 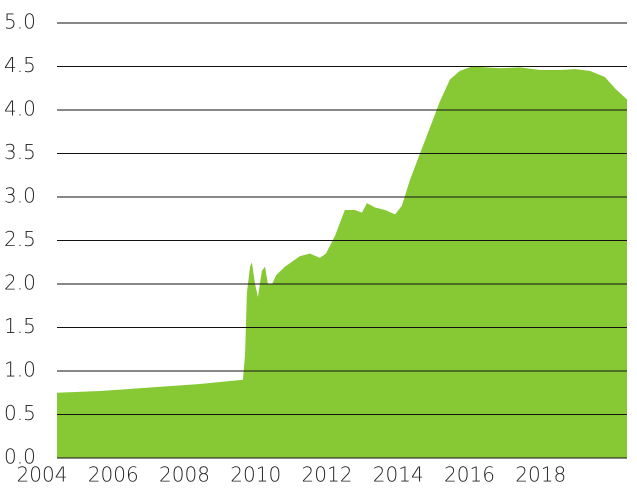 I want to click on x-tick-label: 2010, so click(x=255, y=475).